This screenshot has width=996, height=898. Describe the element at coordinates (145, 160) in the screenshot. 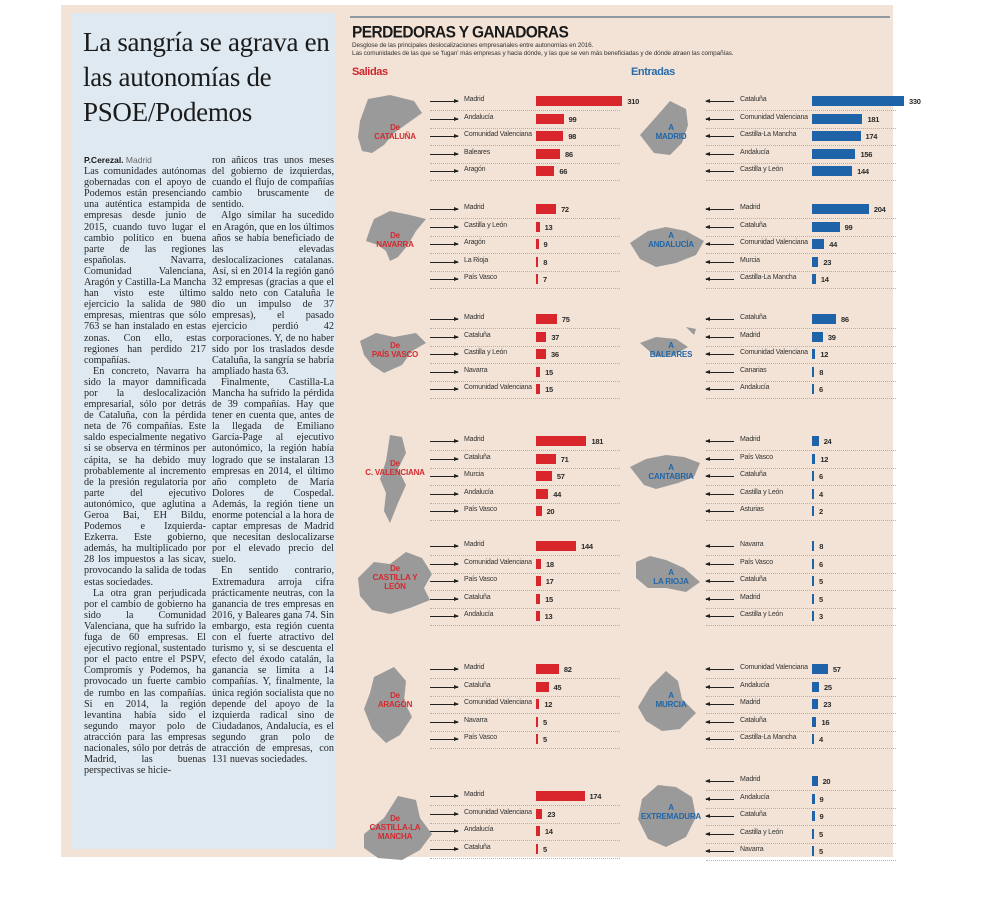

I see `byline: P.Cerezal. Madrid` at that location.